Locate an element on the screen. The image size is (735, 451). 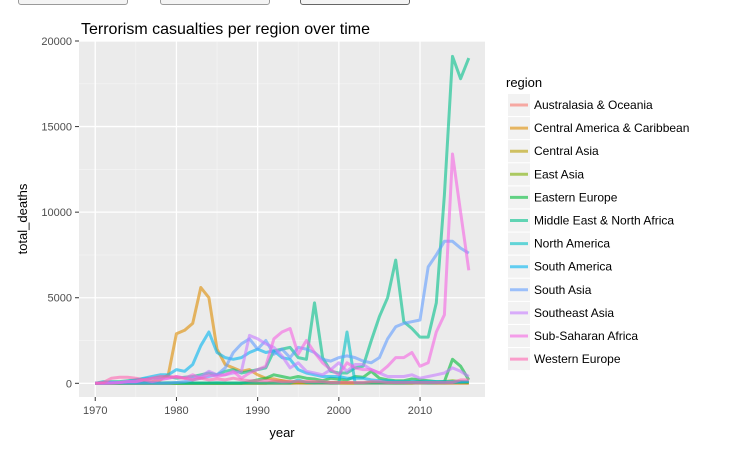
y-axis-title: total_deaths is located at coordinates (22, 218).